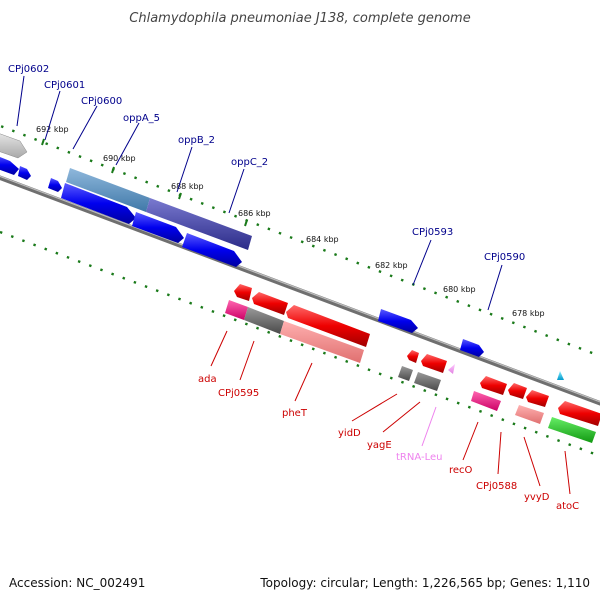 The width and height of the screenshot is (600, 600). Describe the element at coordinates (398, 321) in the screenshot. I see `gene-arrow-CPj0593` at that location.